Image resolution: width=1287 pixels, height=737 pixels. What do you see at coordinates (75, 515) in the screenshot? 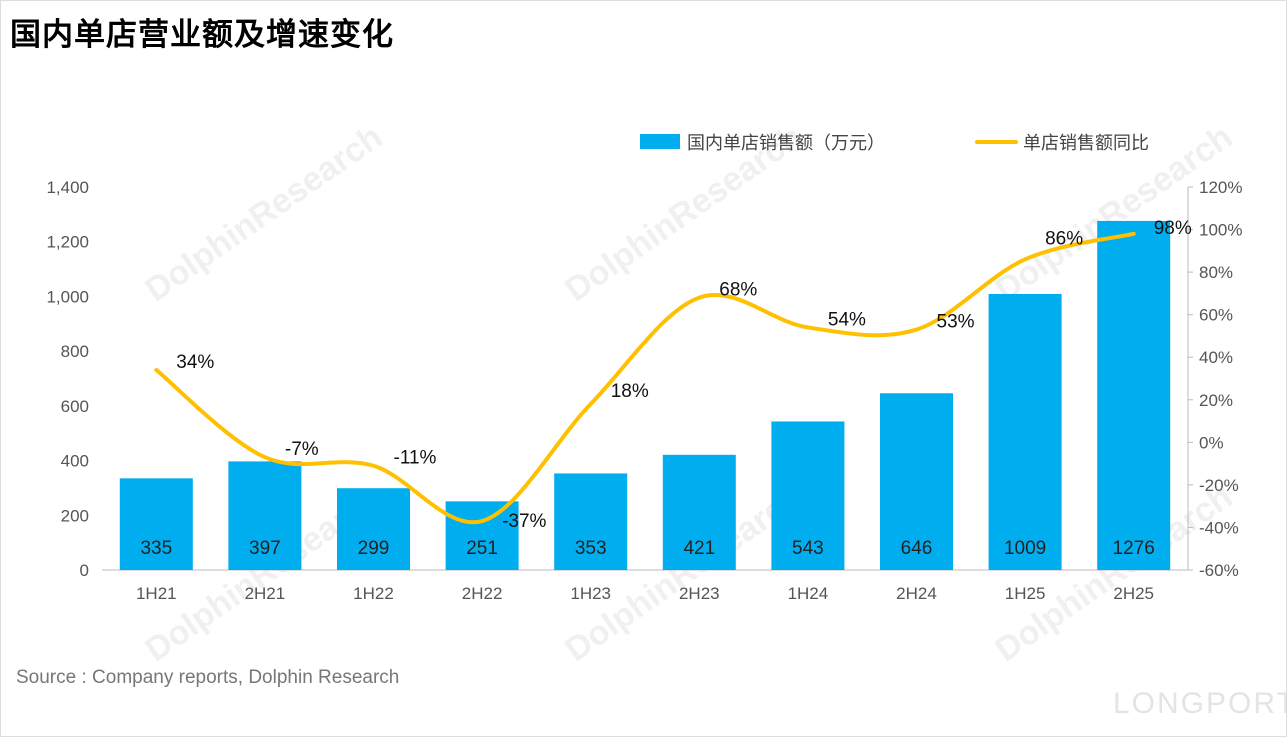
I see `left-tick-label: 200` at bounding box center [75, 515].